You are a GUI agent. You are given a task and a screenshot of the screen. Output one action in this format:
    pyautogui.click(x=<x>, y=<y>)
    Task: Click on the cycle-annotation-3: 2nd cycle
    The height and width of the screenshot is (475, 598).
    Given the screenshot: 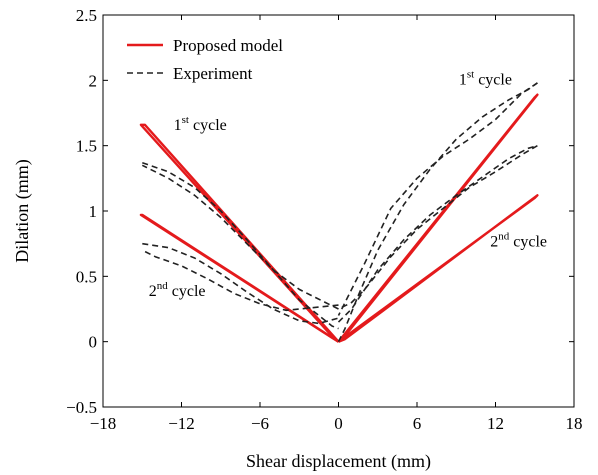 What is the action you would take?
    pyautogui.click(x=518, y=240)
    